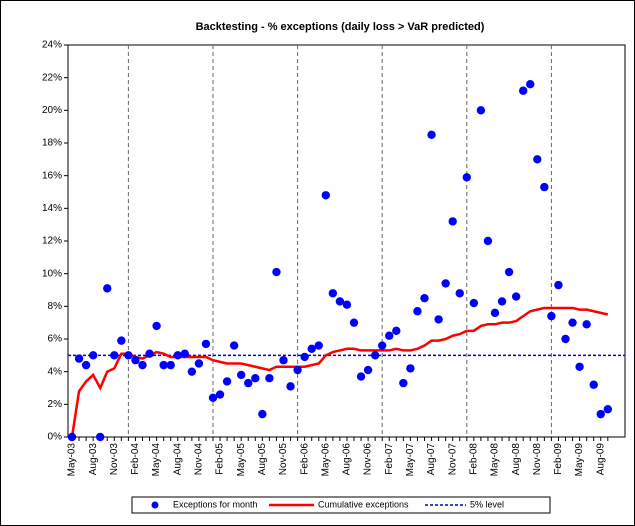  What do you see at coordinates (55, 306) in the screenshot?
I see `y-tick-label: 8%` at bounding box center [55, 306].